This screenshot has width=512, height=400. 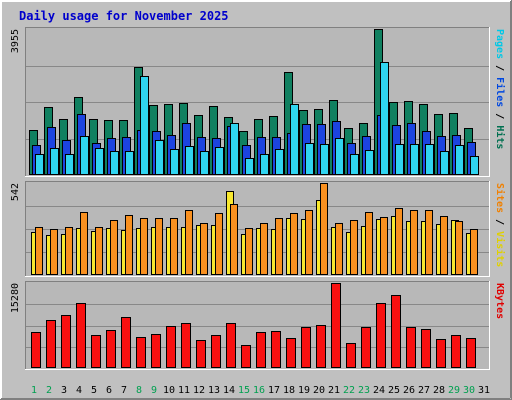 What do you see at coordinates (154, 390) in the screenshot?
I see `day-label-9: 9` at bounding box center [154, 390].